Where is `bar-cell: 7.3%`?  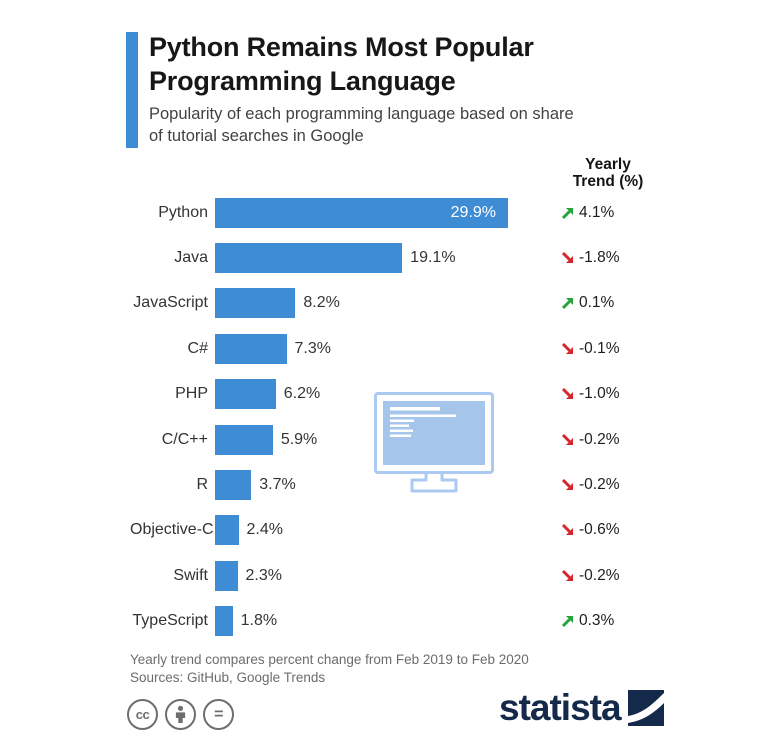
bar-cell: 7.3% is located at coordinates (382, 348).